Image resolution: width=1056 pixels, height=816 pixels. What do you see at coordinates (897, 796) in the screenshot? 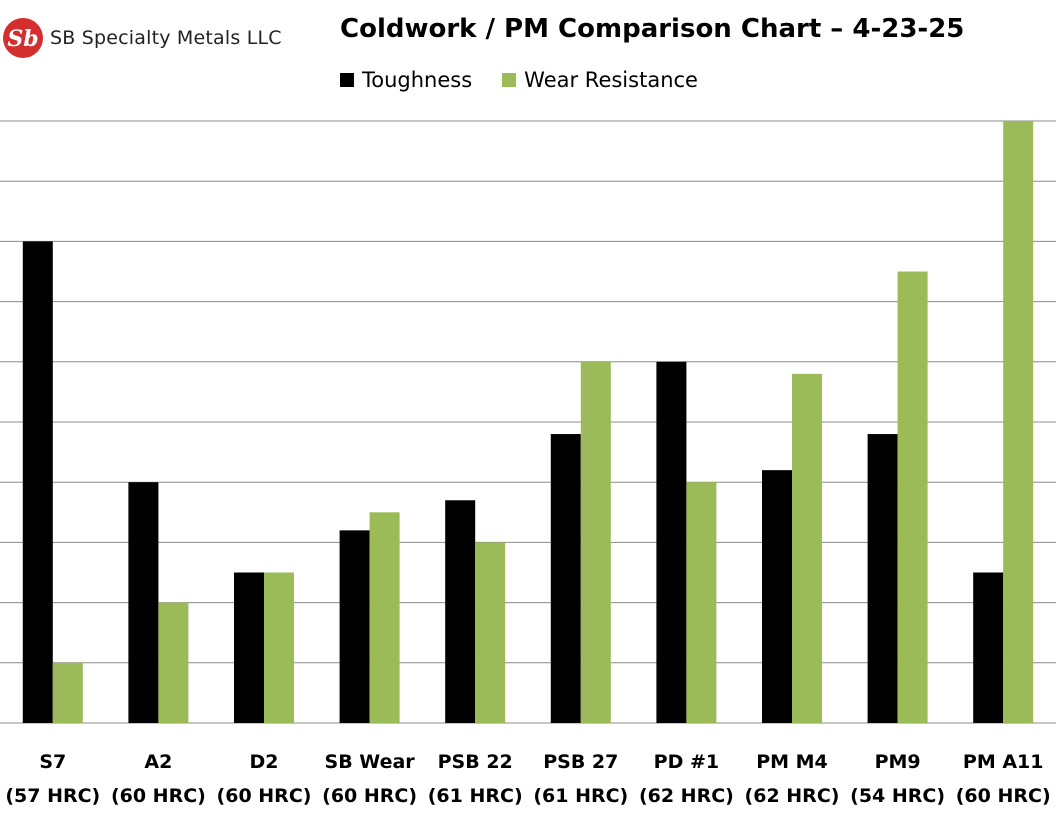
I see `x-tick-label-hardness-8: (54 HRC)` at bounding box center [897, 796].